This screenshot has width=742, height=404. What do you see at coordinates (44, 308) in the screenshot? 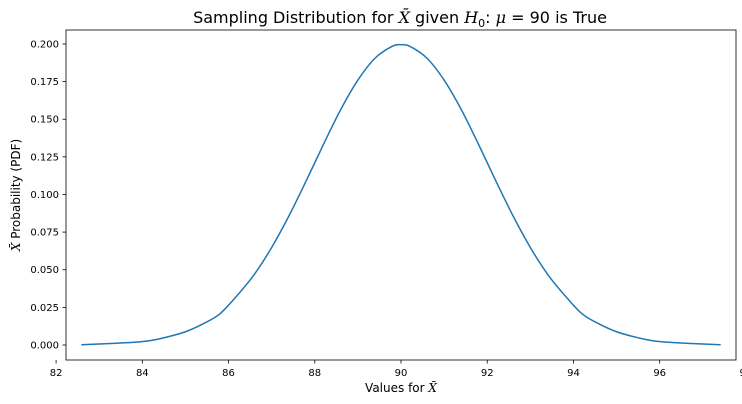
I see `y-tick-label: 0.025` at bounding box center [44, 308].